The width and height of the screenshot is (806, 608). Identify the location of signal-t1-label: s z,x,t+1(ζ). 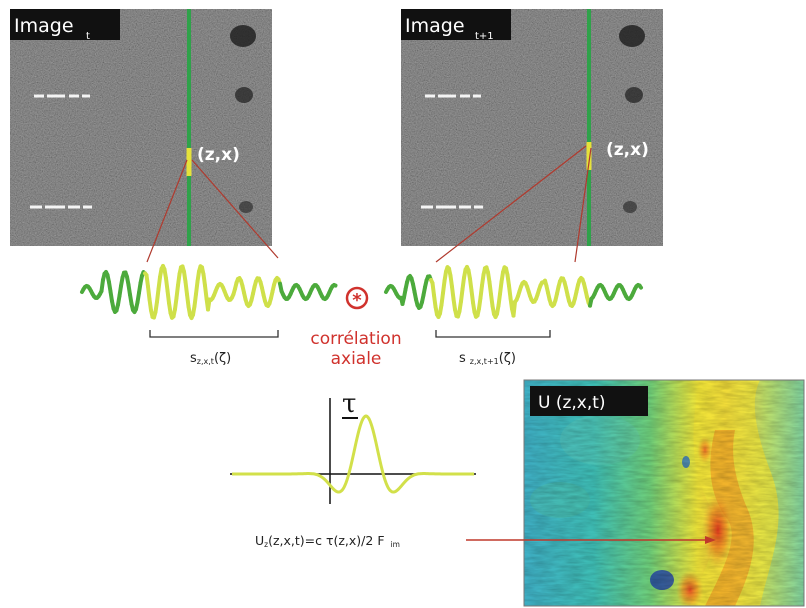
(487, 358).